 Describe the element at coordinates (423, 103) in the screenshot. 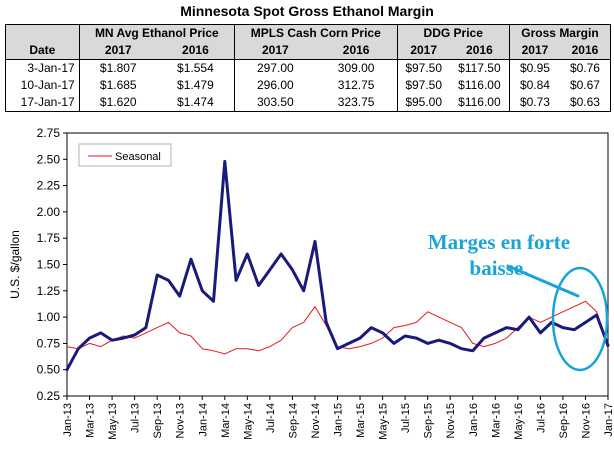

I see `table-cell: $95.00` at that location.